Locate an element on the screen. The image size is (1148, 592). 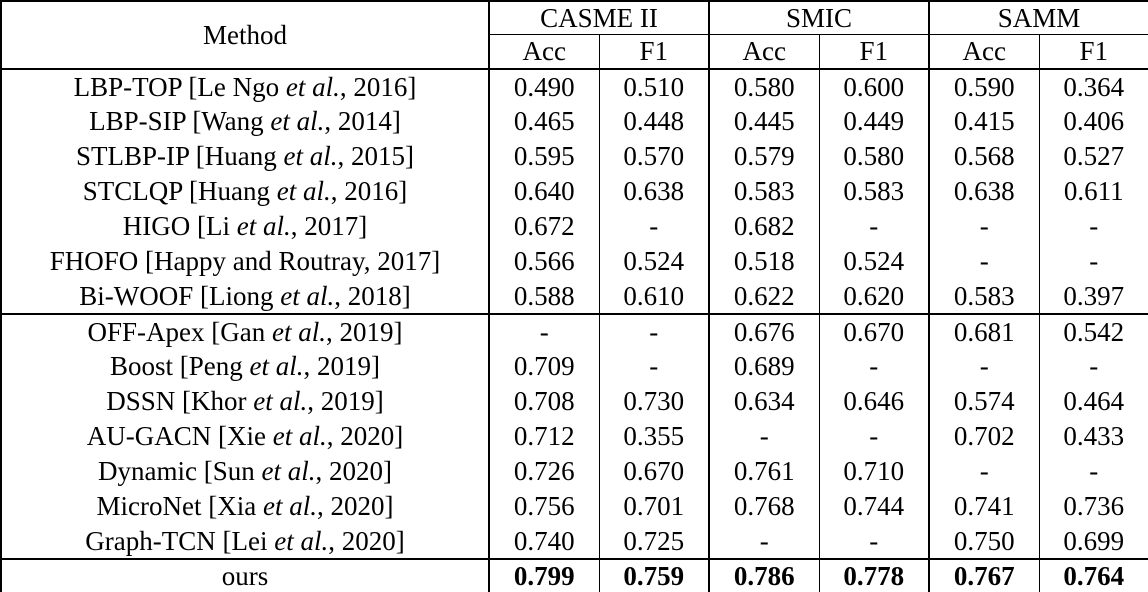
value-cell: 0.510 is located at coordinates (654, 86).